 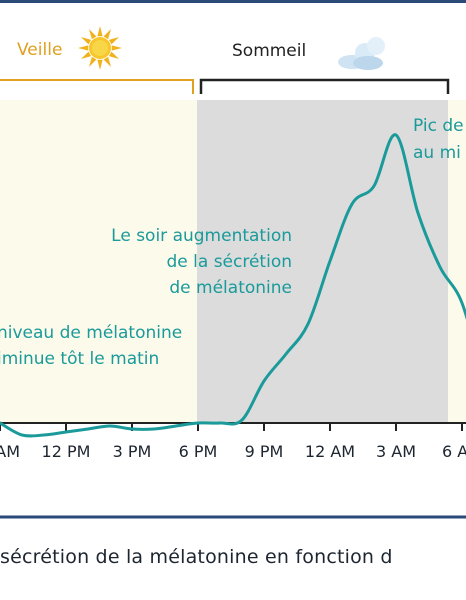 I want to click on sleep-label: Sommeil, so click(x=269, y=51).